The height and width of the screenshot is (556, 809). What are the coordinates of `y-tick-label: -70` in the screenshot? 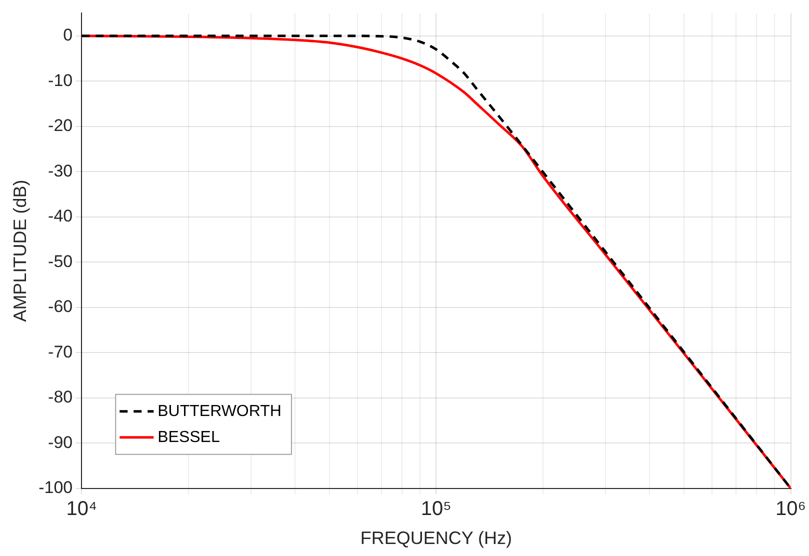 It's located at (60, 352).